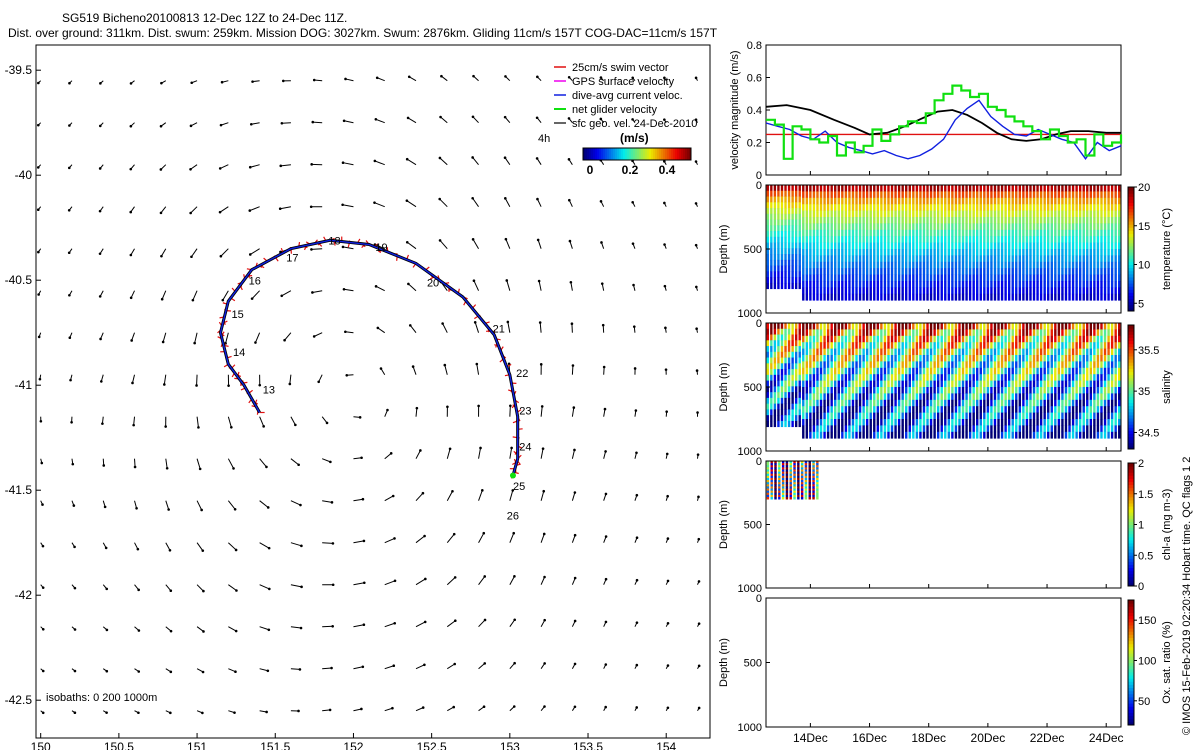 The image size is (1200, 750). I want to click on section-colorbar-border, so click(1131, 387).